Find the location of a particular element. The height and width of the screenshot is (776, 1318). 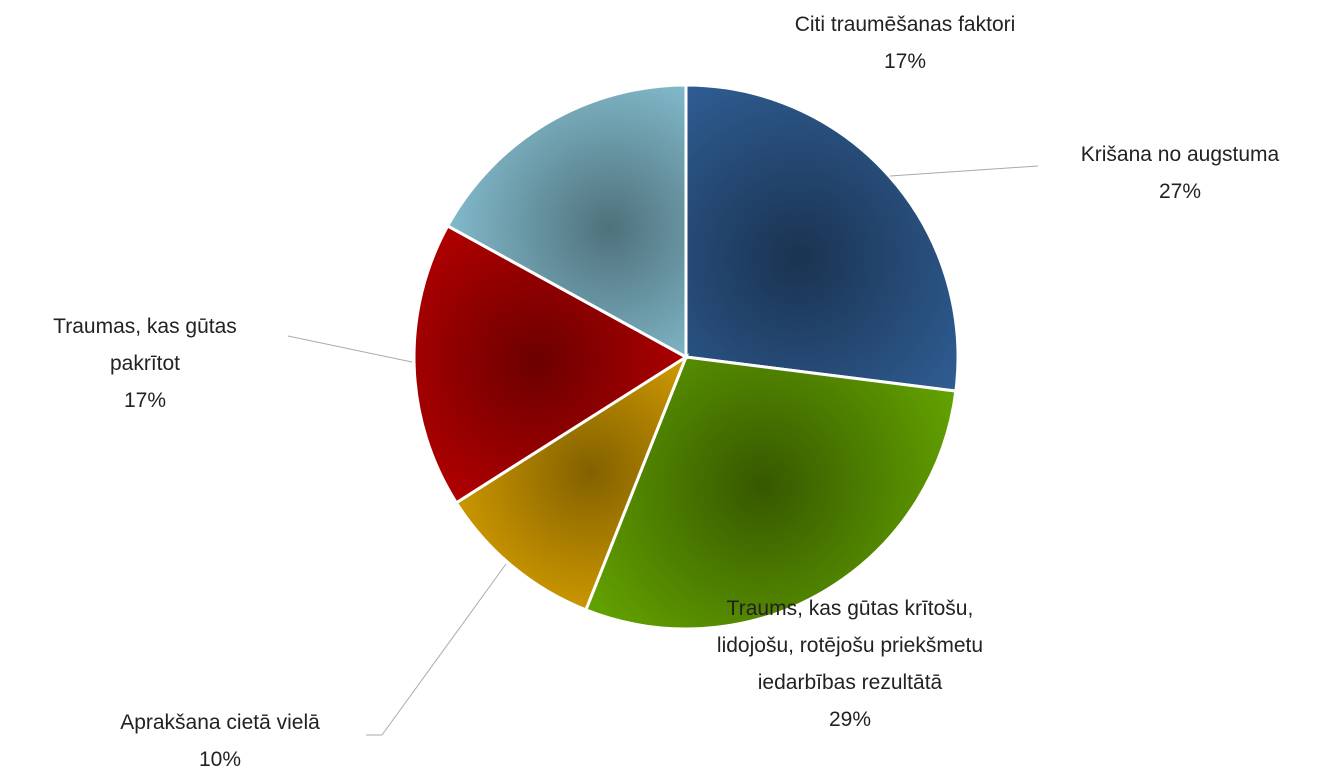

slice-label: Krišana no augstuma 27% is located at coordinates (1174, 173).